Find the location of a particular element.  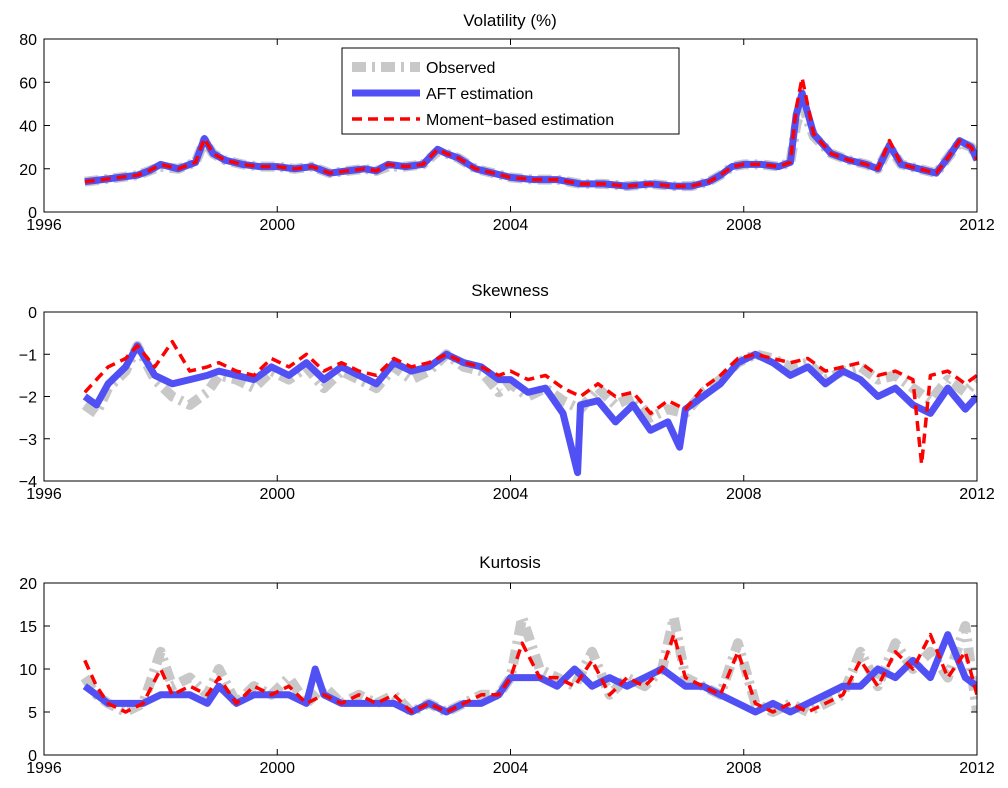

legend-label-observed: Observed is located at coordinates (460, 68).